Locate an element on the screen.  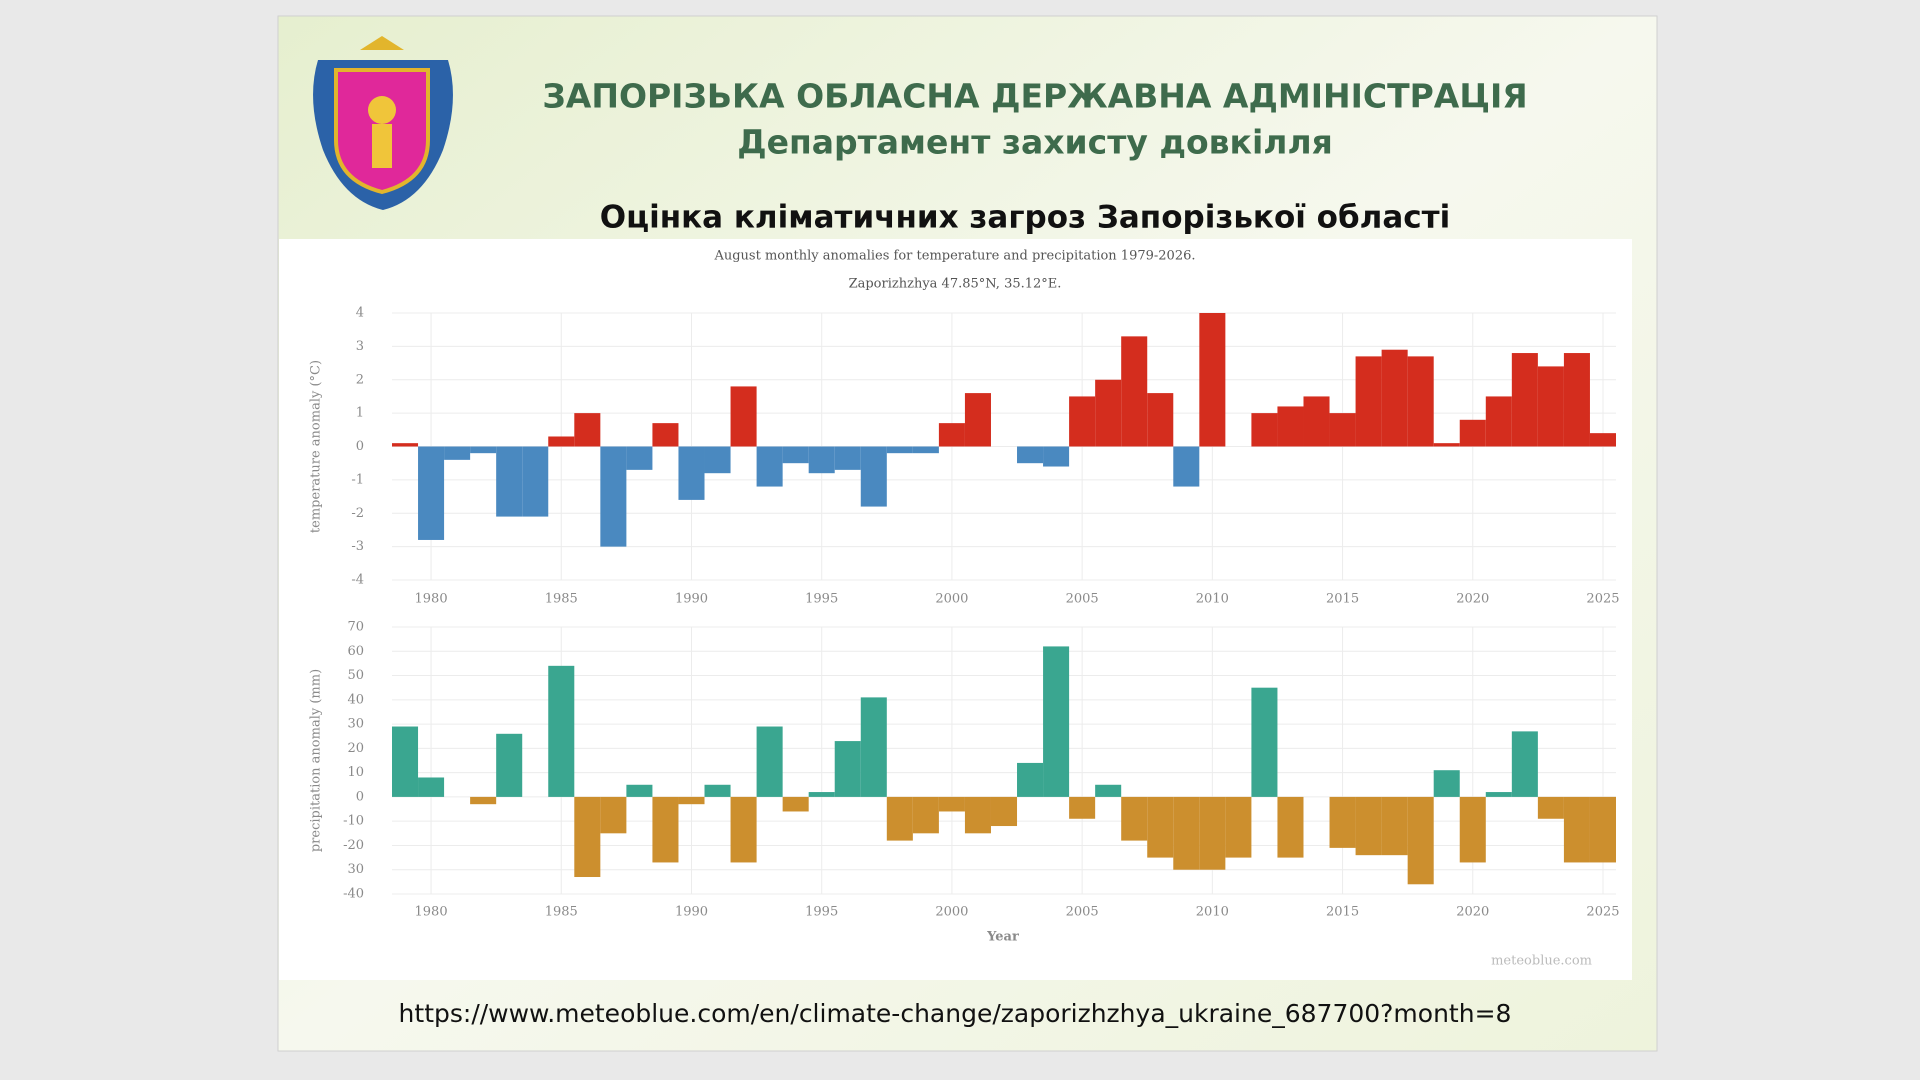
y-tick-label: -10 is located at coordinates (353, 821).